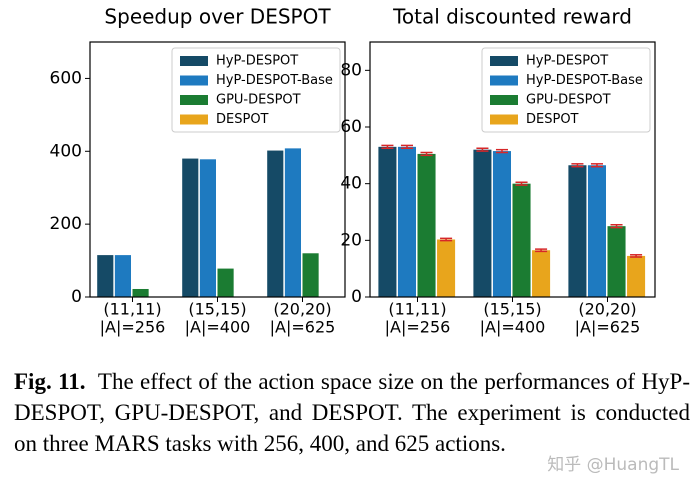 This screenshot has width=697, height=491. Describe the element at coordinates (50, 381) in the screenshot. I see `caption-label: Fig. 11.` at that location.